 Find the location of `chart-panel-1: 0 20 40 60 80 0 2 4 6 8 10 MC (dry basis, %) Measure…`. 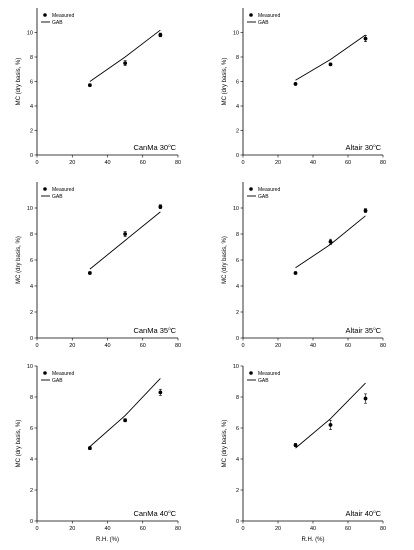

chart-panel-1: 0 20 40 60 80 0 2 4 6 8 10 MC (dry basis, %) Measure… is located at coordinates (98, 87).